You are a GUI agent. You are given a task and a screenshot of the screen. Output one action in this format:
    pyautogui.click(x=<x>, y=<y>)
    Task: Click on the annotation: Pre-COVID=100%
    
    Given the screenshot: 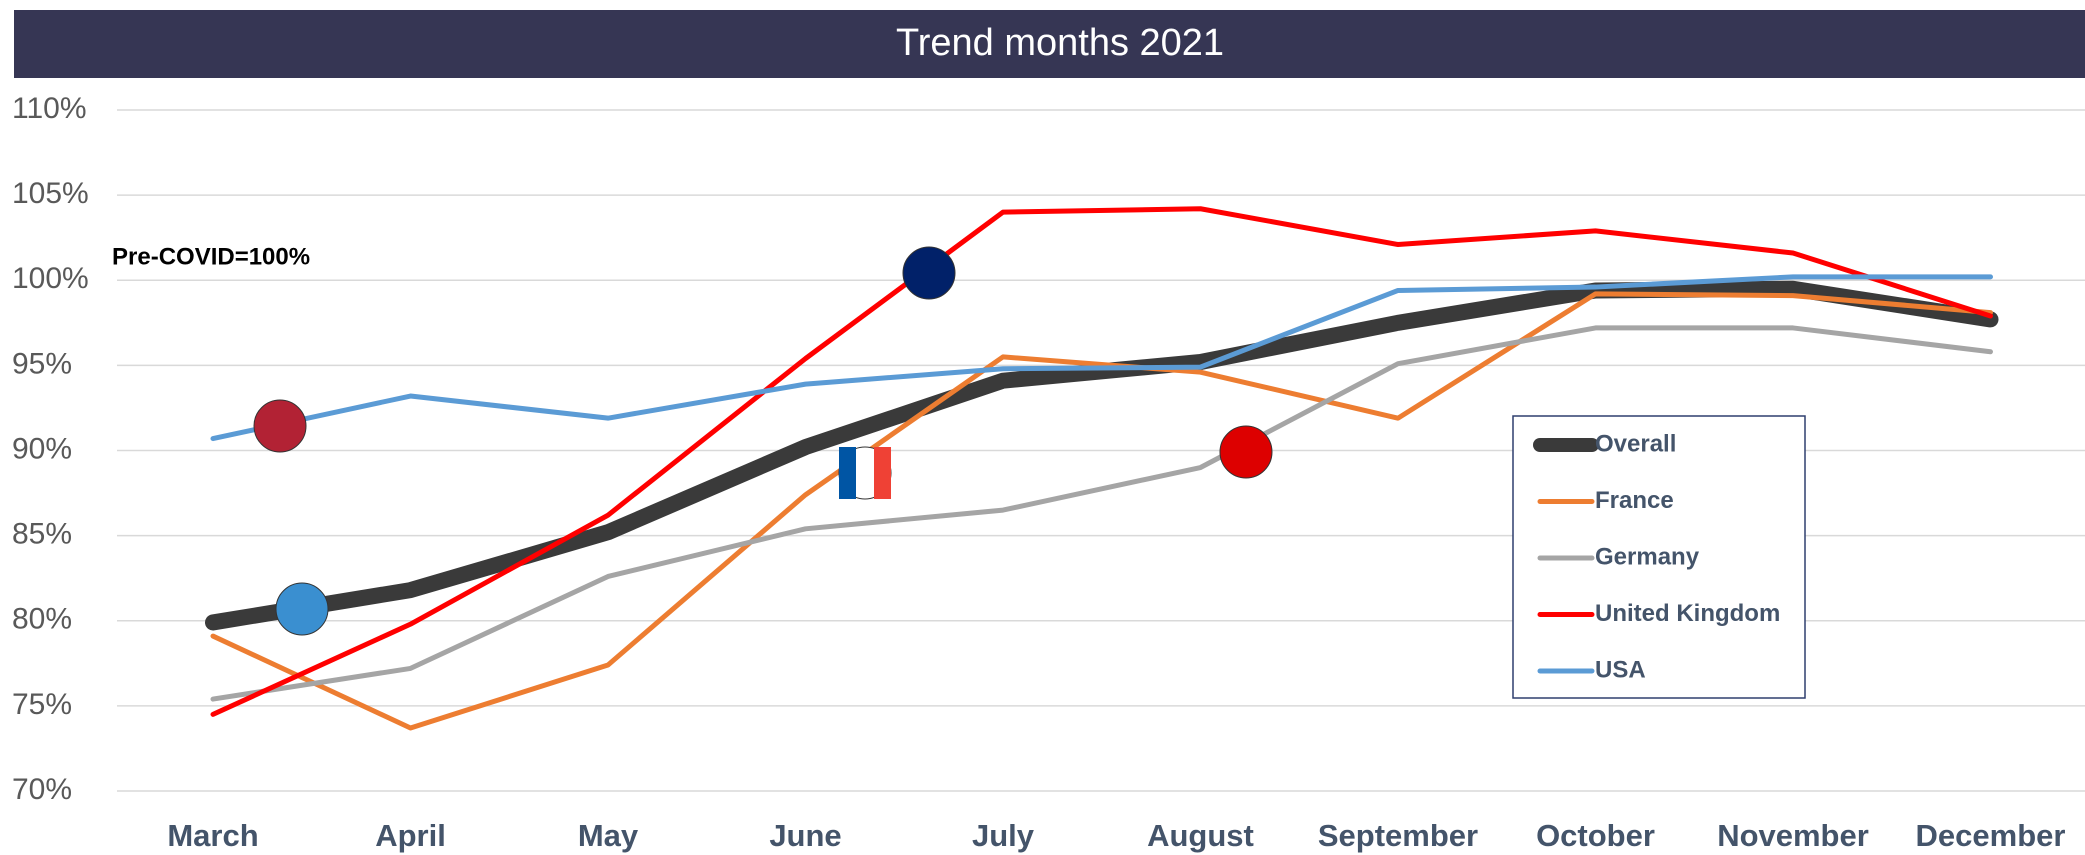 What is the action you would take?
    pyautogui.click(x=211, y=256)
    